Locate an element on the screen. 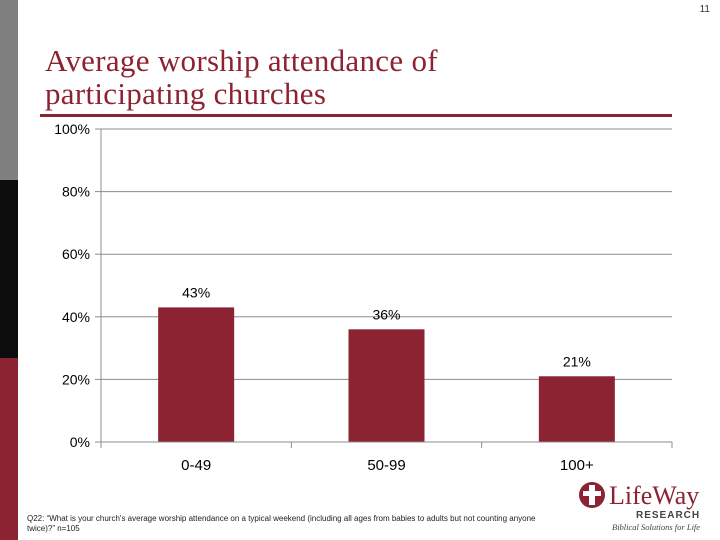 The height and width of the screenshot is (540, 720). slide-title-line1: Average worship attendance of is located at coordinates (241, 60).